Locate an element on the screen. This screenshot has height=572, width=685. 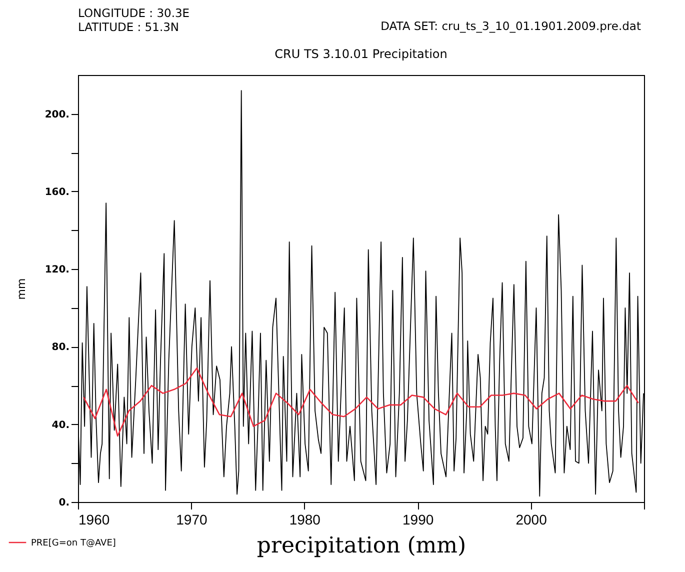
y-tick-label: 200. is located at coordinates (57, 114).